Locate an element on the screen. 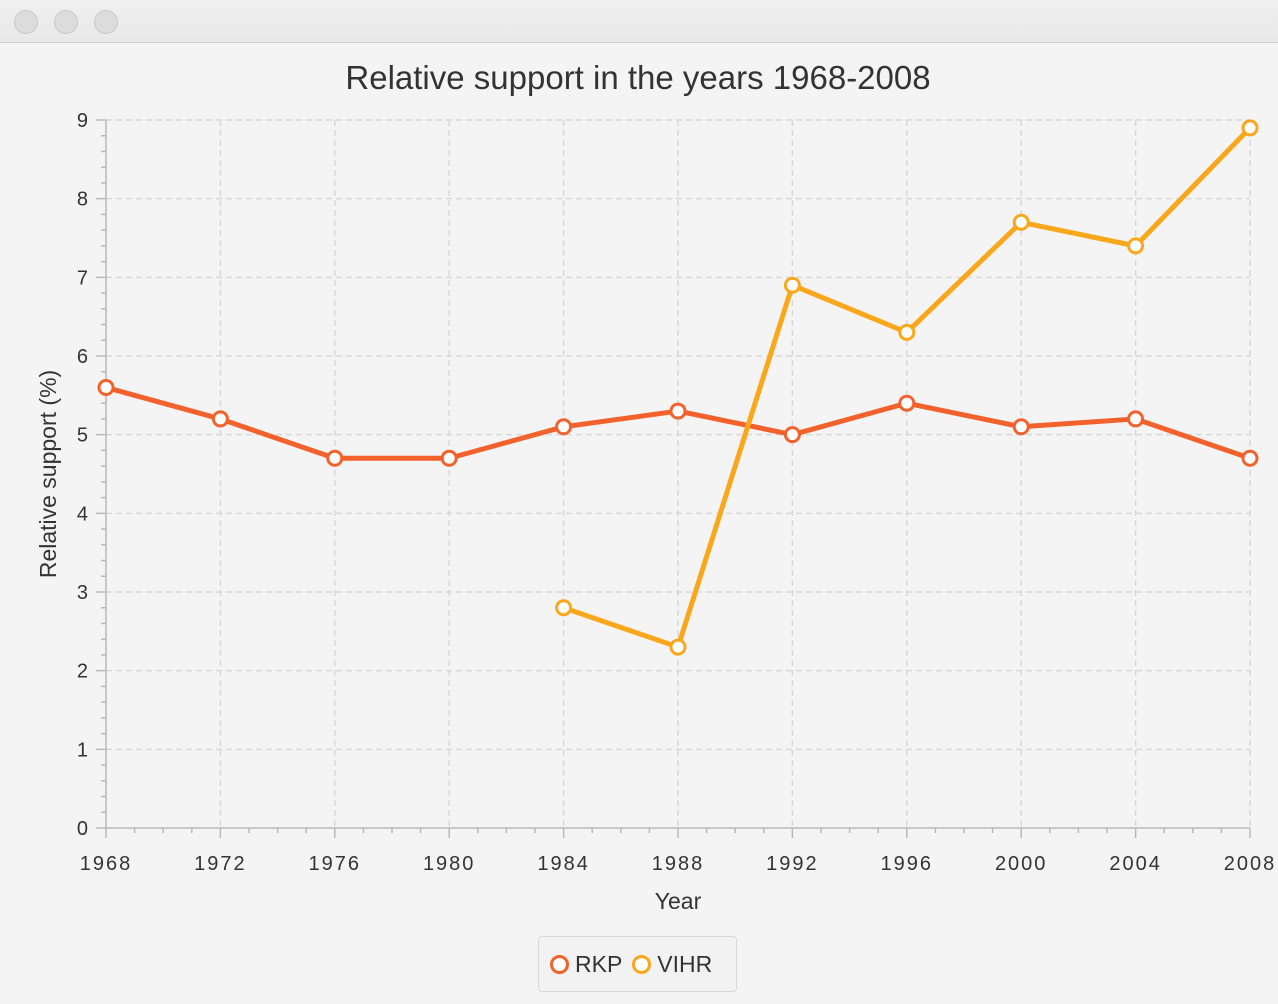 The width and height of the screenshot is (1278, 1004). legend-label-rkp: RKP is located at coordinates (599, 963).